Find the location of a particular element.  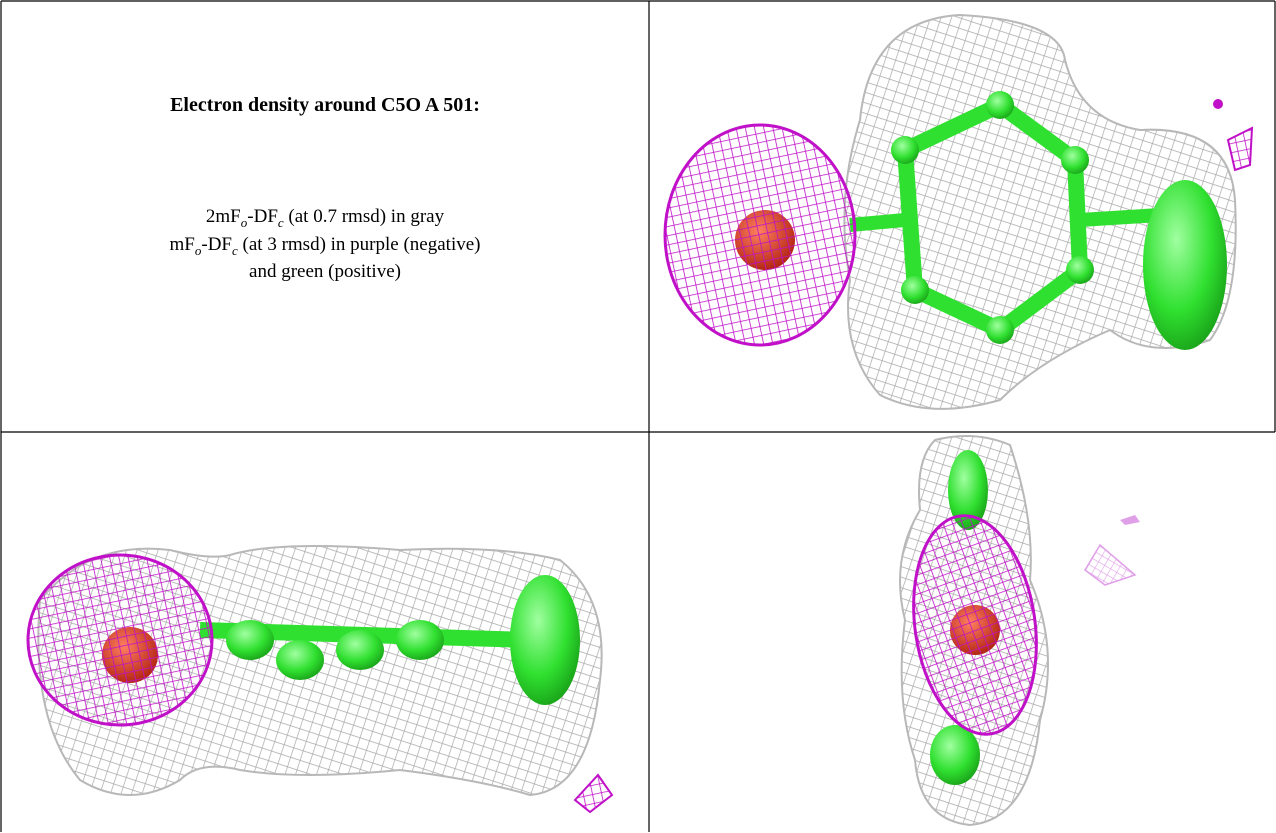

caption-line: 2mFo-DFc (at 0.7 rmsd) in gray is located at coordinates (325, 218).